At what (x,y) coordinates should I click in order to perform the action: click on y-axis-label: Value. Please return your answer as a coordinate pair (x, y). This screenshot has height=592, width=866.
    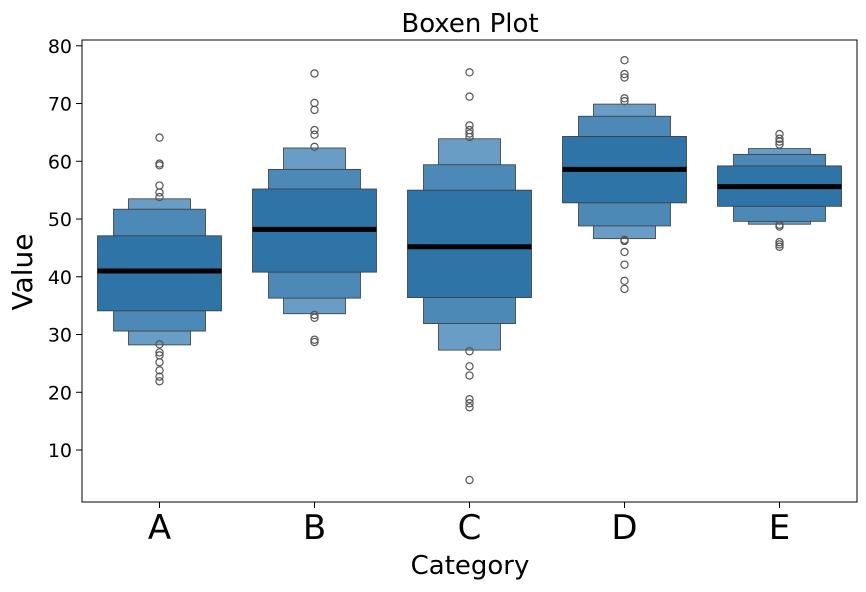
    Looking at the image, I should click on (22, 272).